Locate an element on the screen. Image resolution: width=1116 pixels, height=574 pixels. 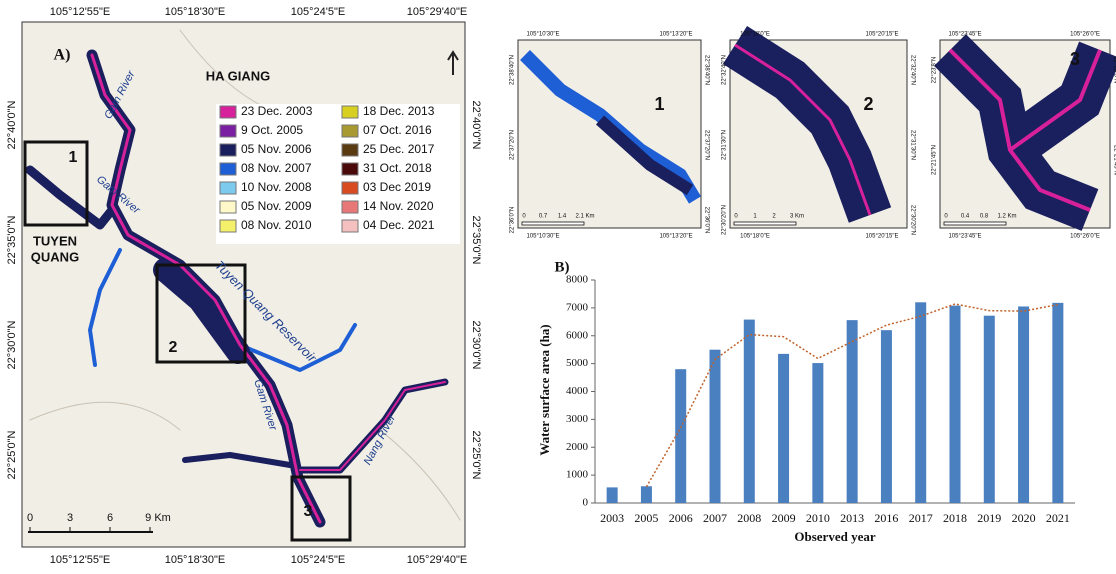
legend-label: 05 Nov. 2006 is located at coordinates (276, 149).